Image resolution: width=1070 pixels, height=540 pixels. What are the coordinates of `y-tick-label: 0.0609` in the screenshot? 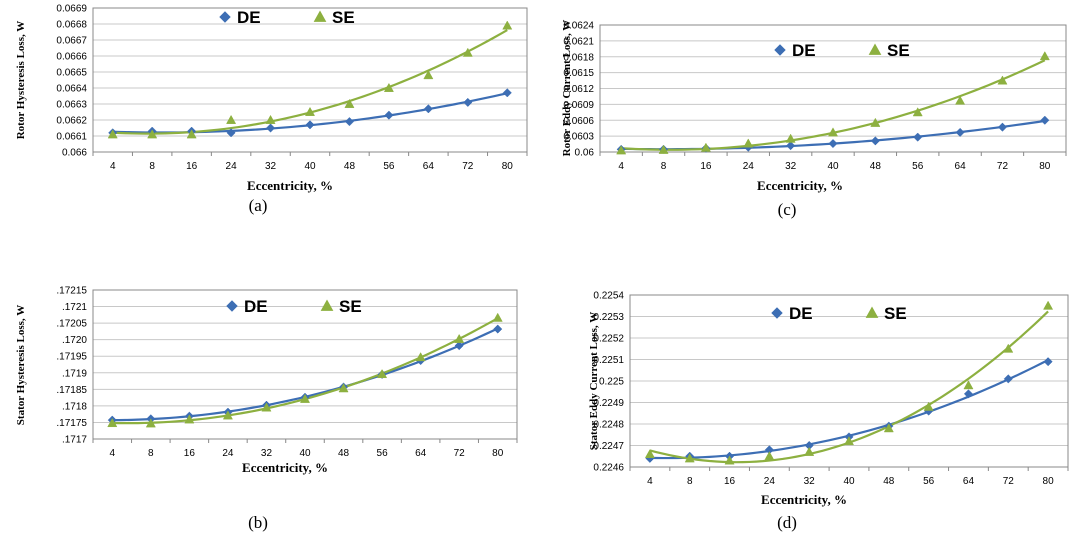 It's located at (578, 105).